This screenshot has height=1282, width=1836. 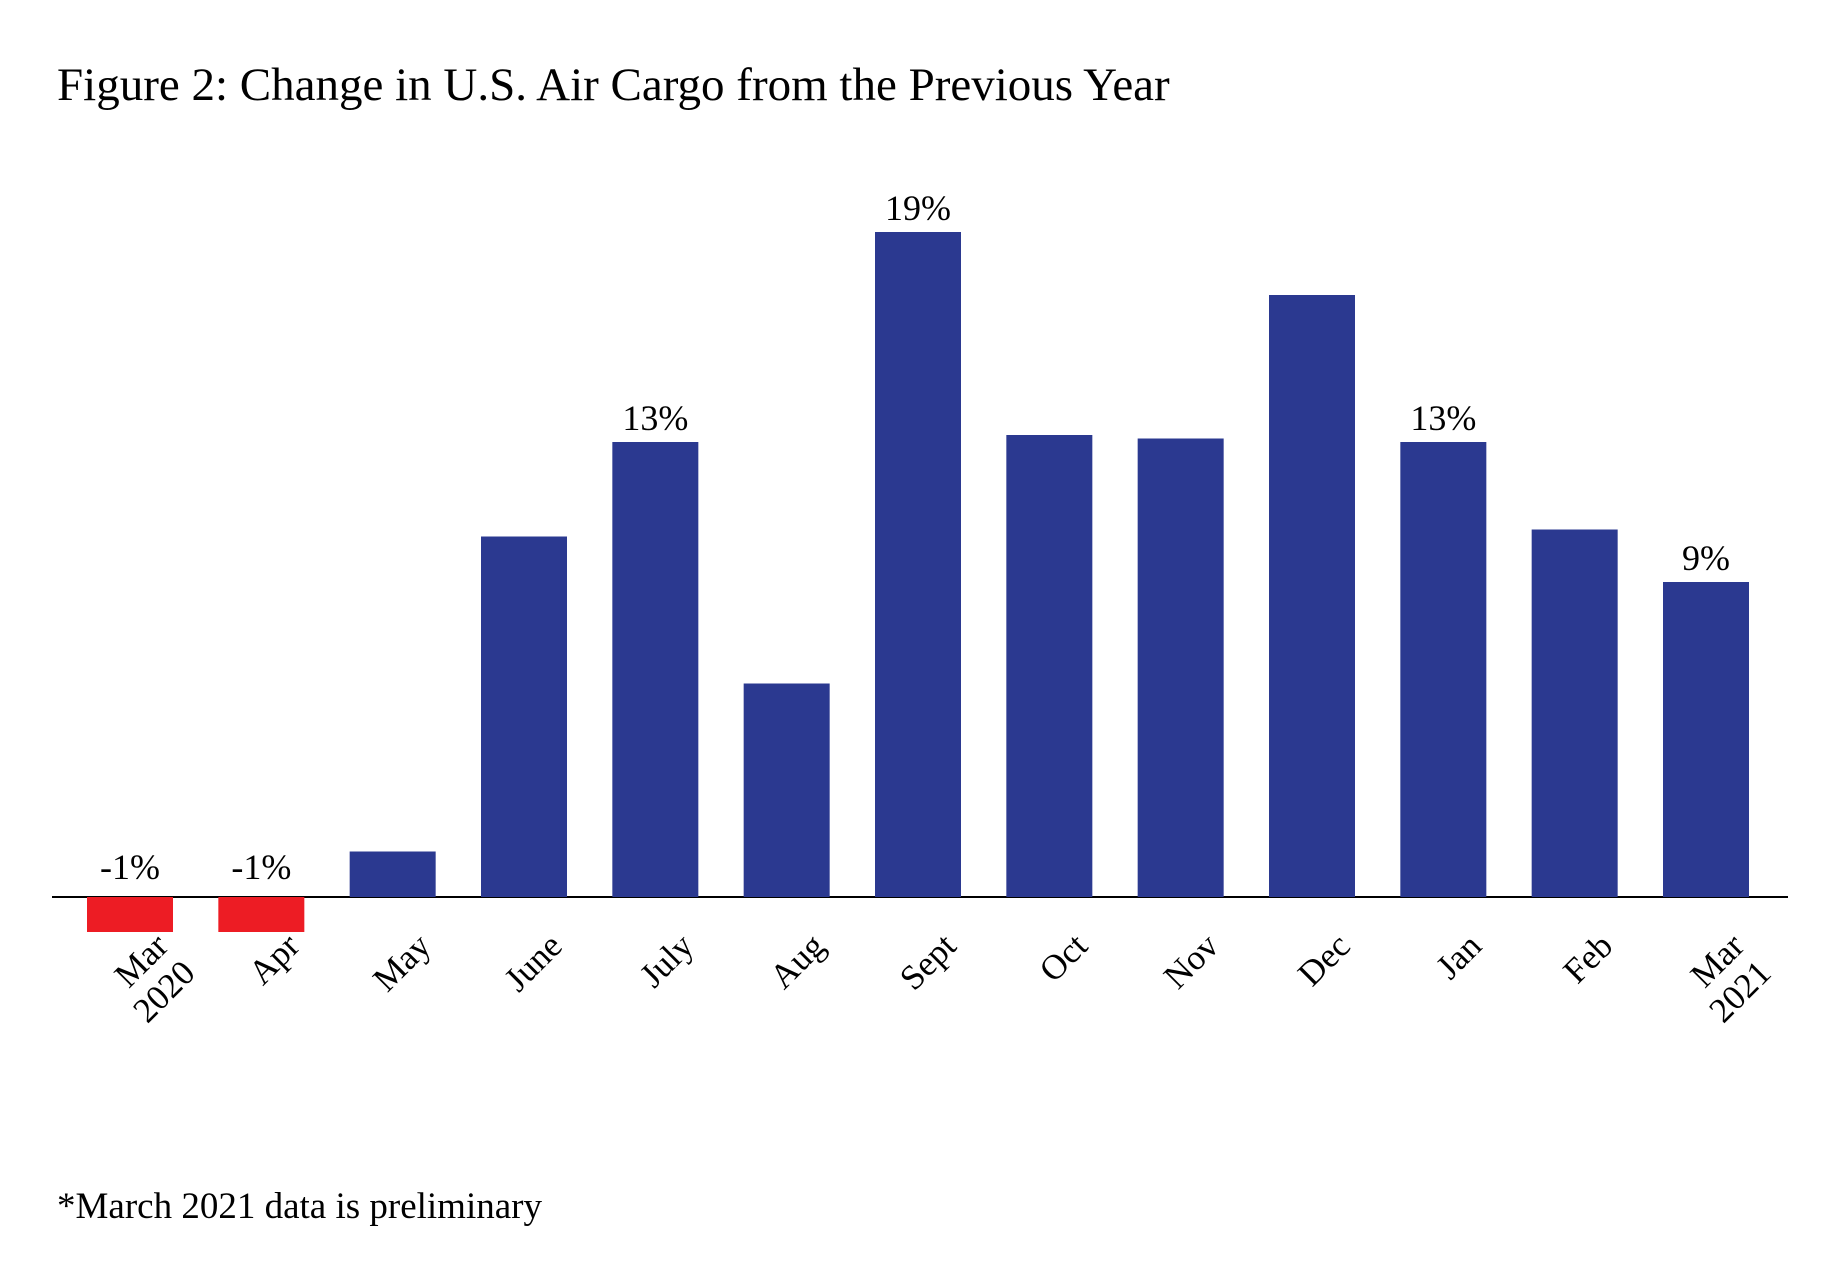 I want to click on x-tick-label: Sept, so click(x=928, y=962).